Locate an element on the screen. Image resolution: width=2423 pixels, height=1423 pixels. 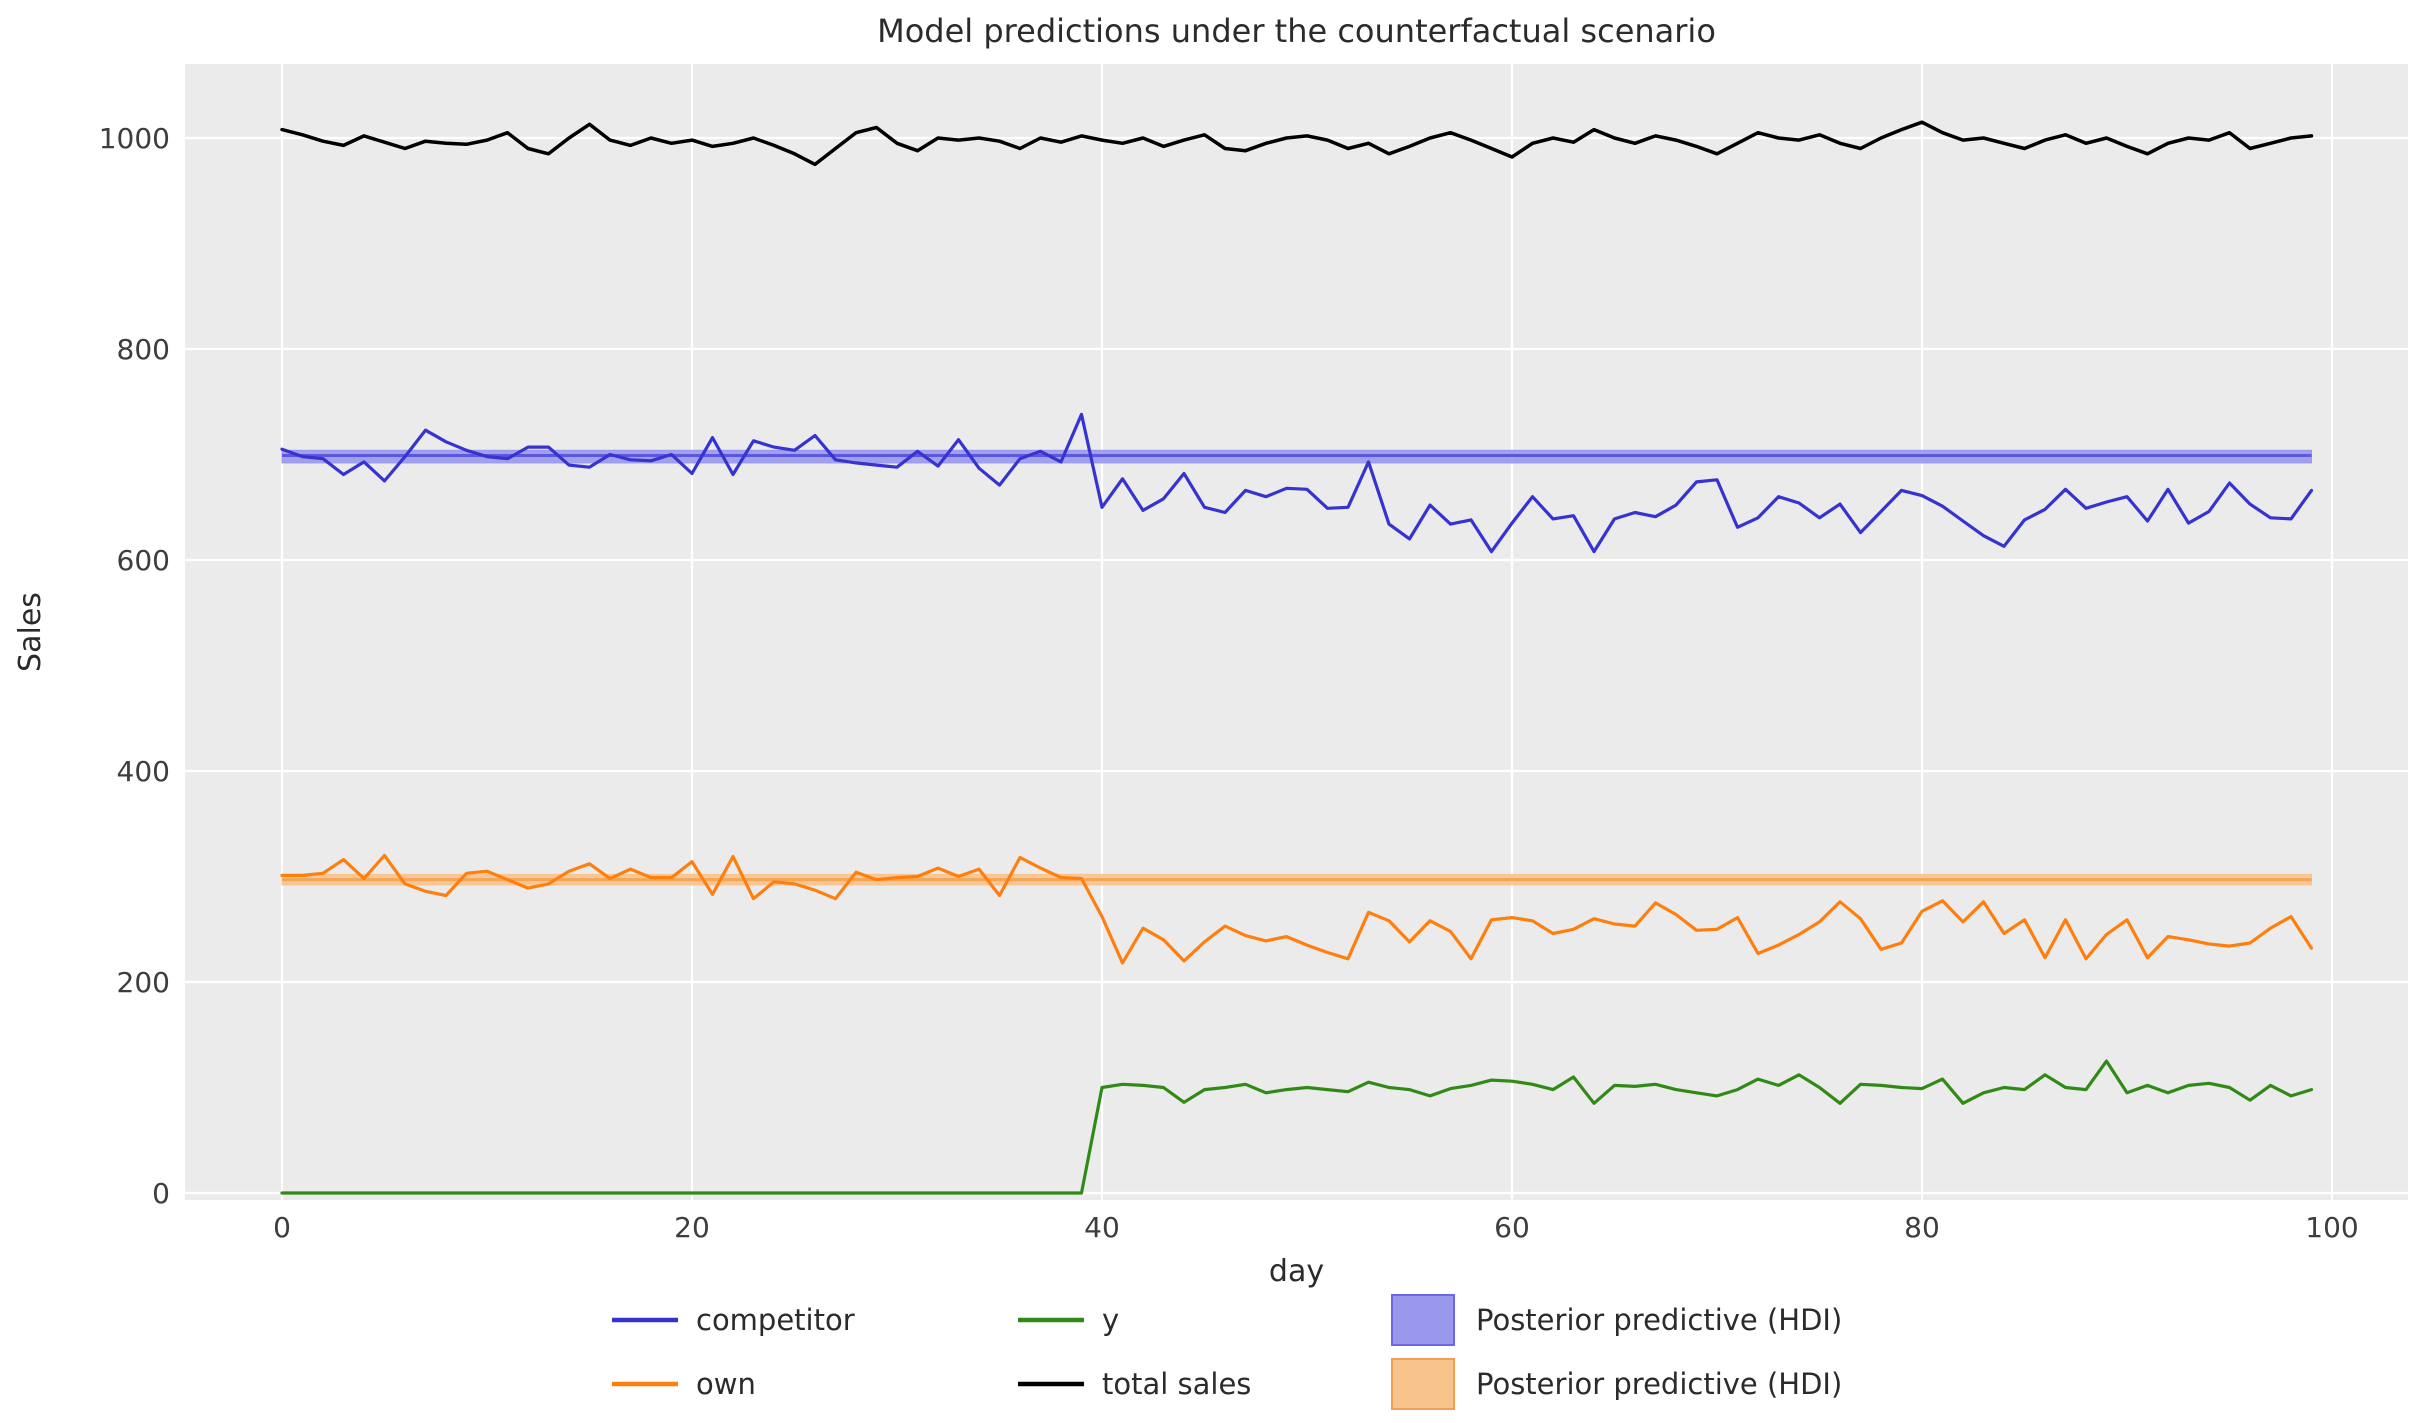
tick-label-x-100: 100 is located at coordinates (2331, 1227).